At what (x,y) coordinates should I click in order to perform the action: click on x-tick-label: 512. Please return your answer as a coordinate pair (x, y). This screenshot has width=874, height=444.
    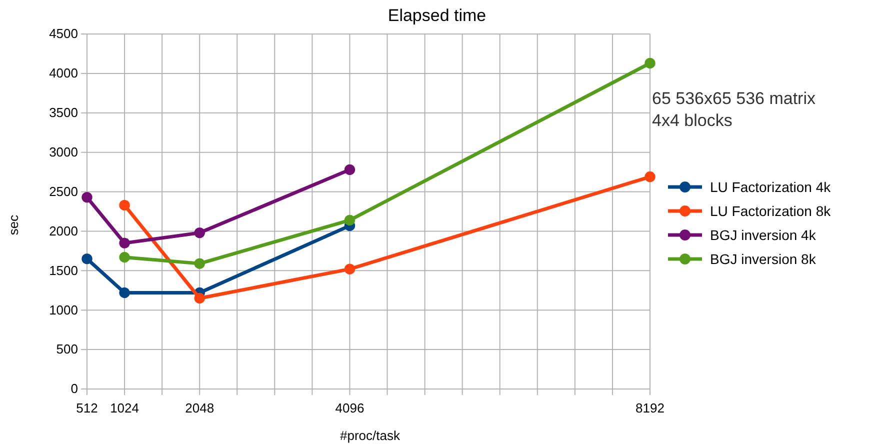
    Looking at the image, I should click on (87, 408).